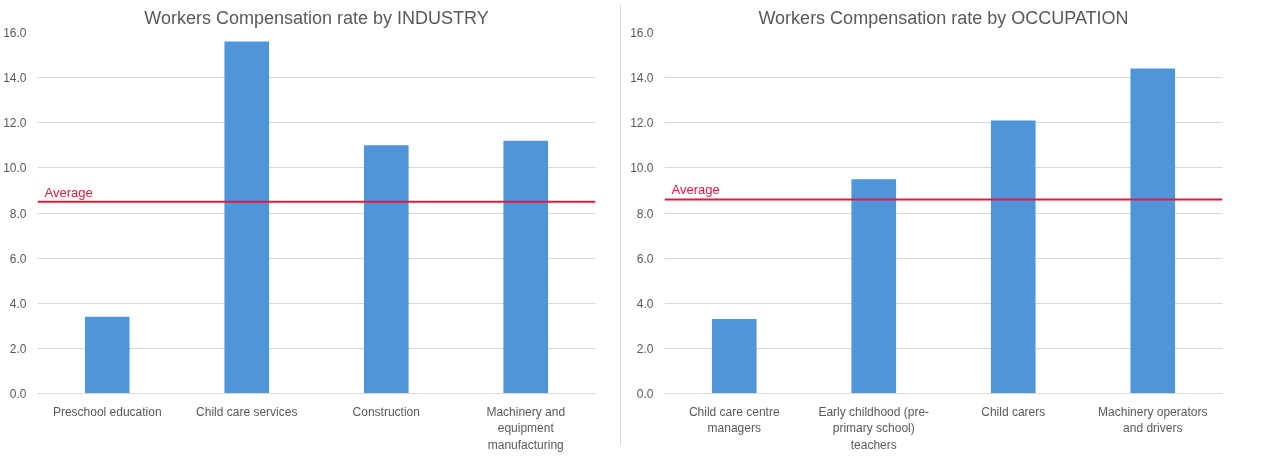 Image resolution: width=1266 pixels, height=464 pixels. I want to click on x-tick-label: Machinery operators and drivers, so click(1153, 420).